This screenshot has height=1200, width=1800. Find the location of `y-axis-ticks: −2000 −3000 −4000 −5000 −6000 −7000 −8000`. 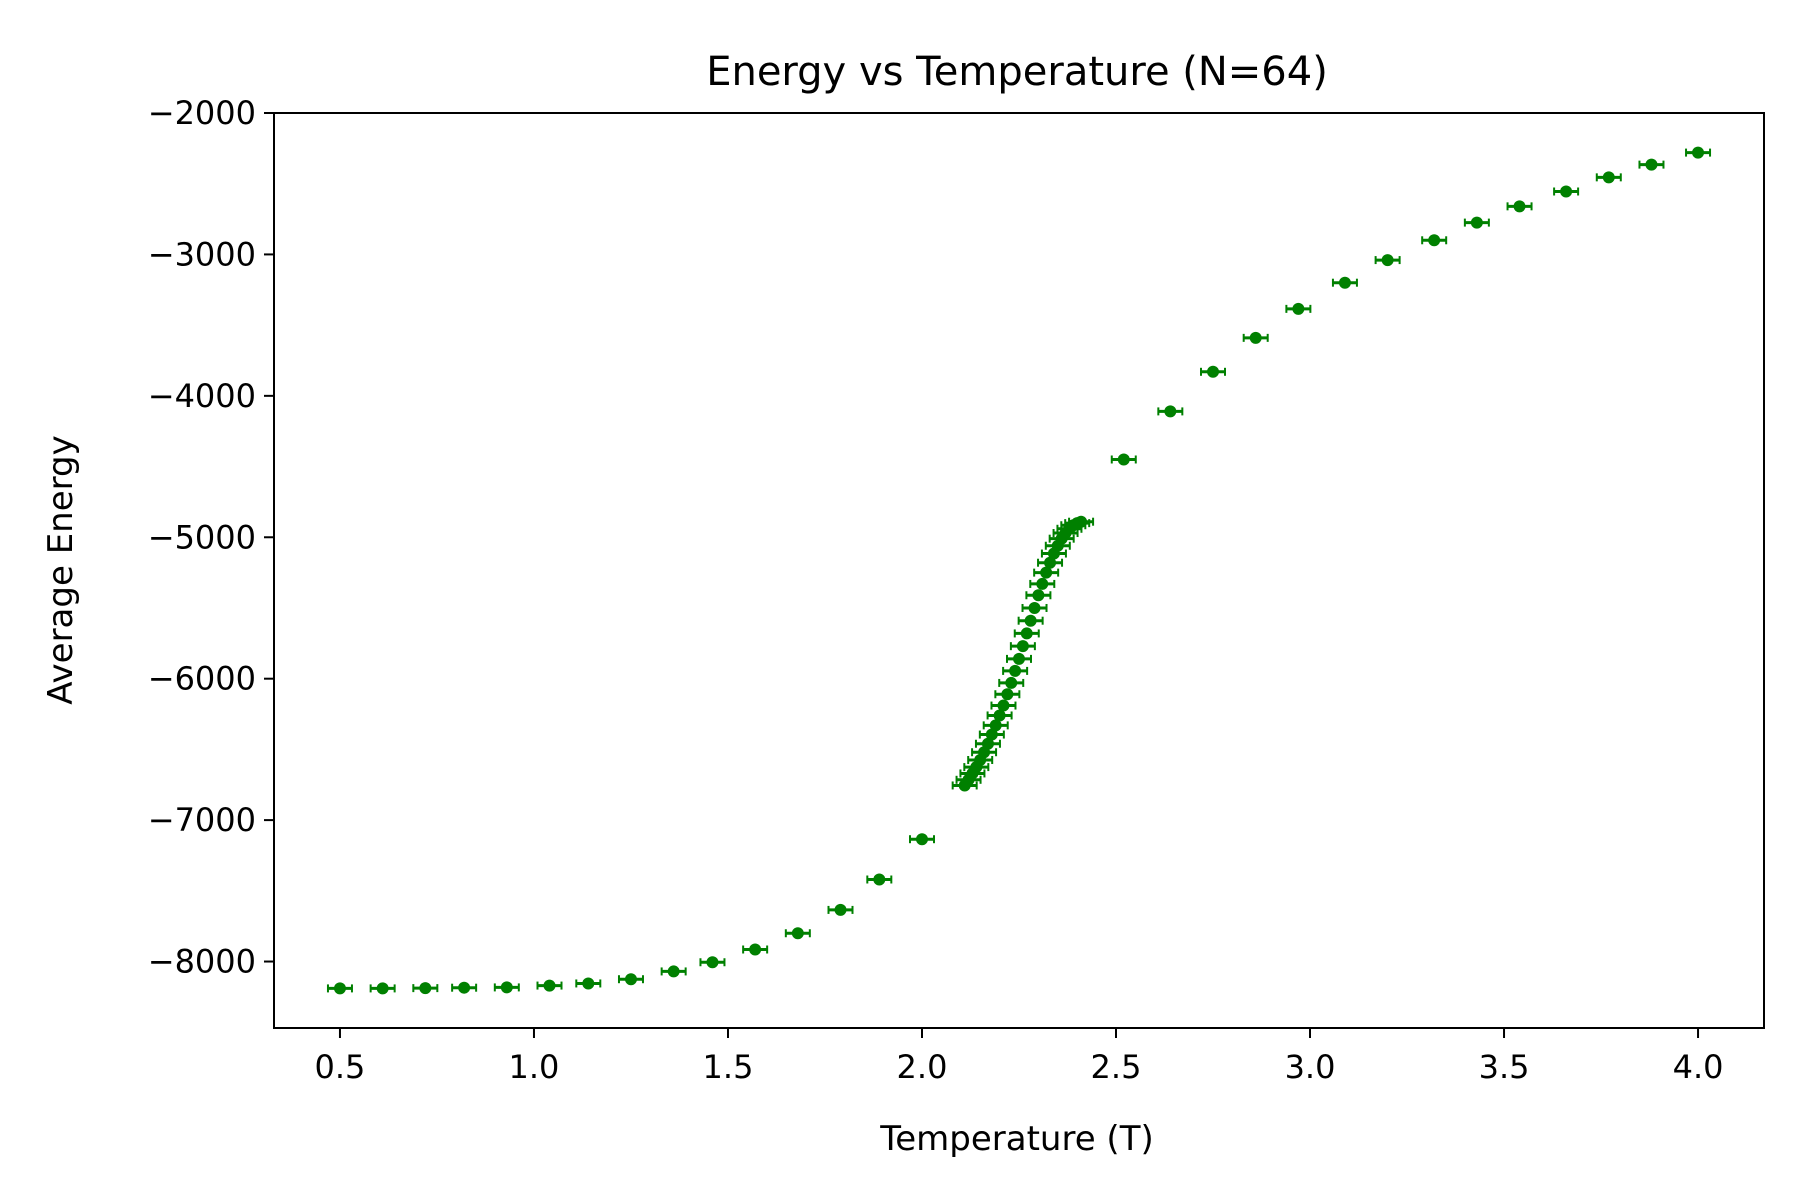

y-axis-ticks: −2000 −3000 −4000 −5000 −6000 −7000 −8000 is located at coordinates (211, 537).